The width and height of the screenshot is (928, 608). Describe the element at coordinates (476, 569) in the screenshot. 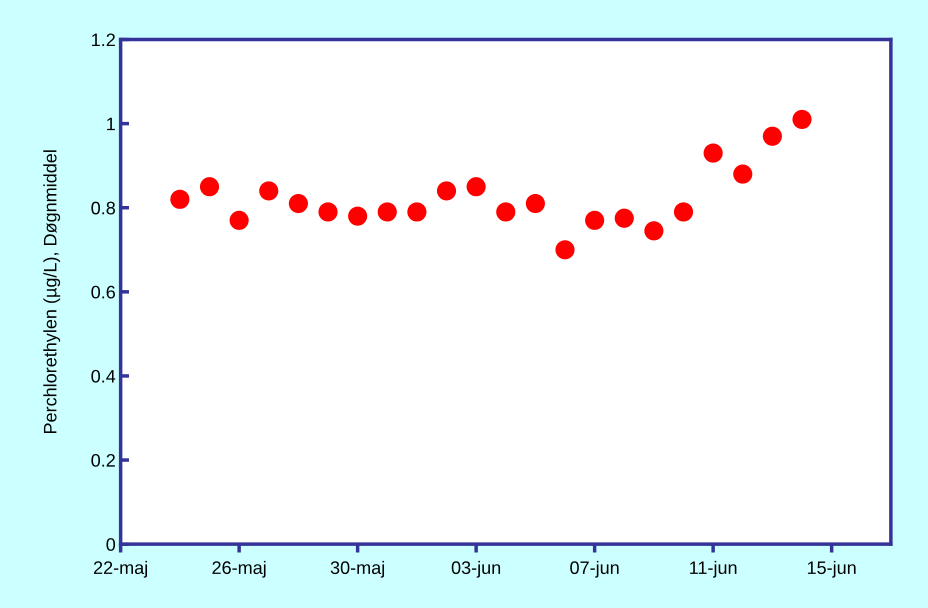

I see `x-tick-label: 03-jun` at that location.